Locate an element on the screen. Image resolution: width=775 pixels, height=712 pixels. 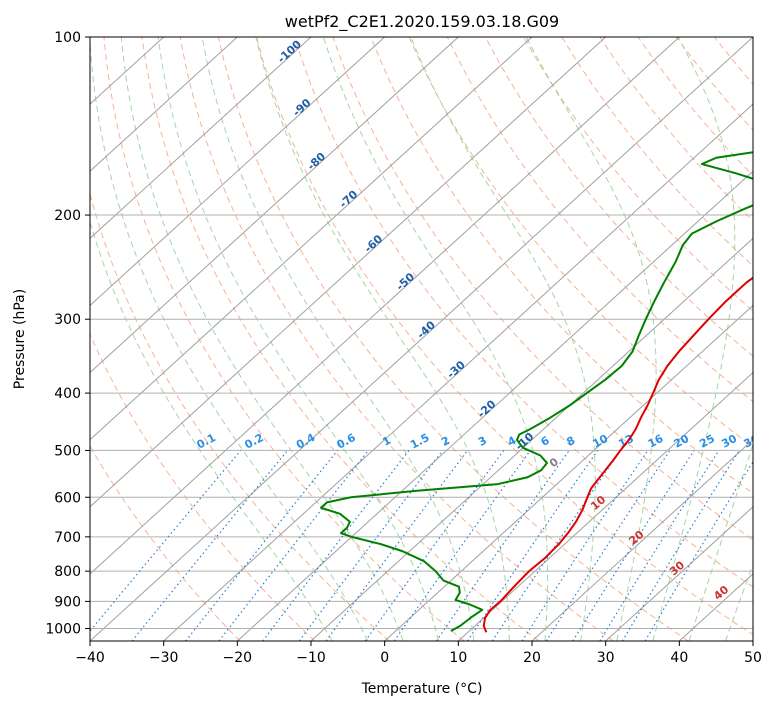
x-tick-label: −40 is located at coordinates (90, 658).